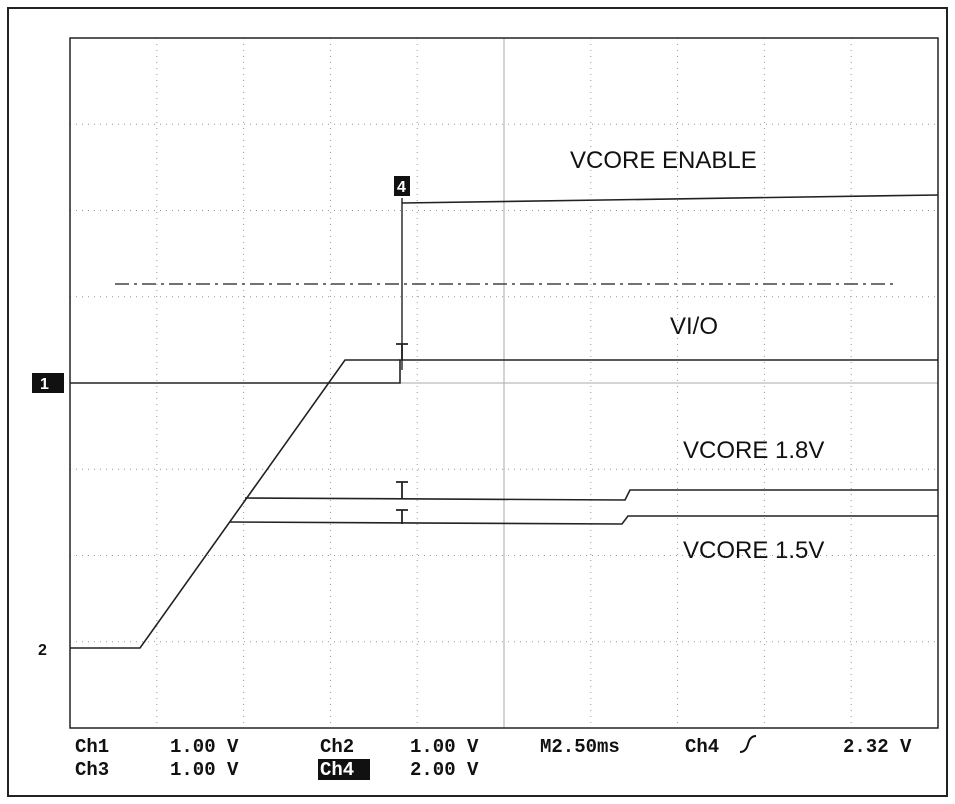  What do you see at coordinates (877, 747) in the screenshot?
I see `readout: 2.32 V` at bounding box center [877, 747].